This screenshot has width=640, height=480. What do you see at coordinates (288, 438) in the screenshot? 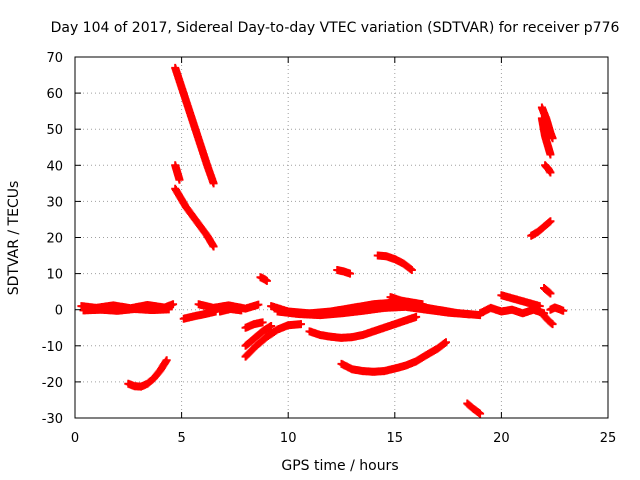
I see `x-tick-label: 10` at bounding box center [288, 438].